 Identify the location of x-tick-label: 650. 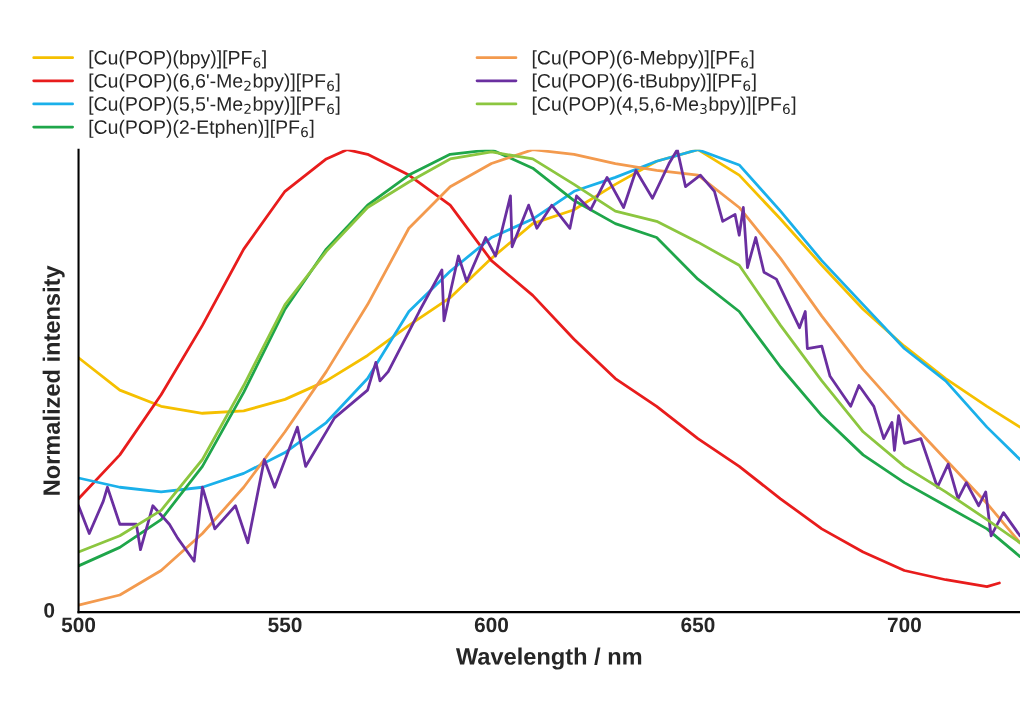
(698, 625).